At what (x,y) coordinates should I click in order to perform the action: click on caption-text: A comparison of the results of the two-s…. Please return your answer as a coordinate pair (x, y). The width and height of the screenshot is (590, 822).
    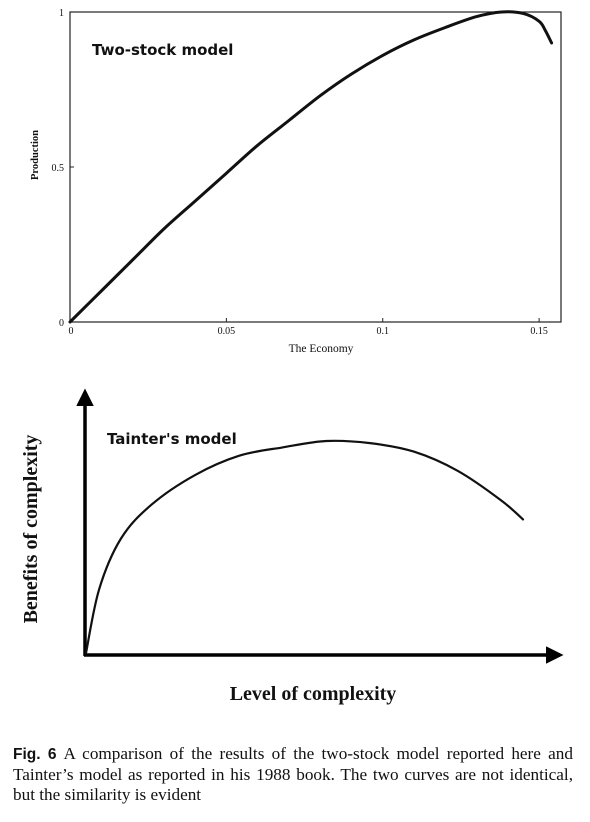
    Looking at the image, I should click on (293, 774).